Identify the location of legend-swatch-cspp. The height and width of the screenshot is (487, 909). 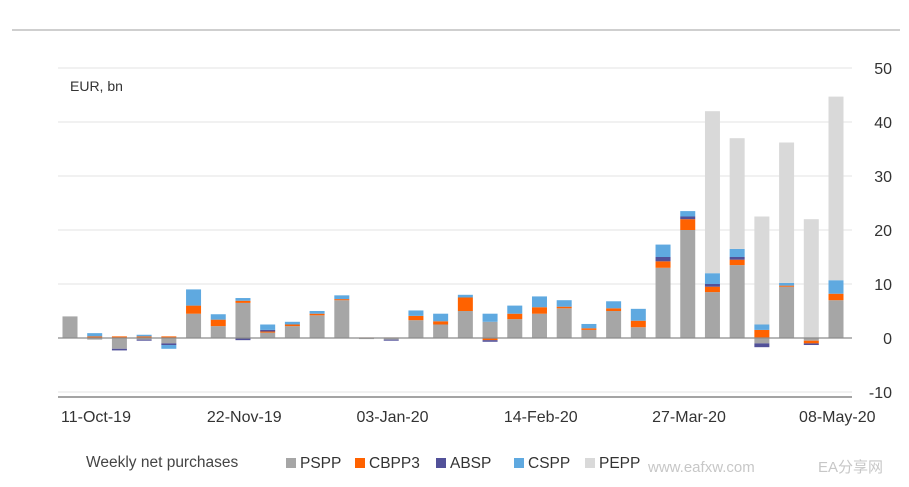
(519, 463).